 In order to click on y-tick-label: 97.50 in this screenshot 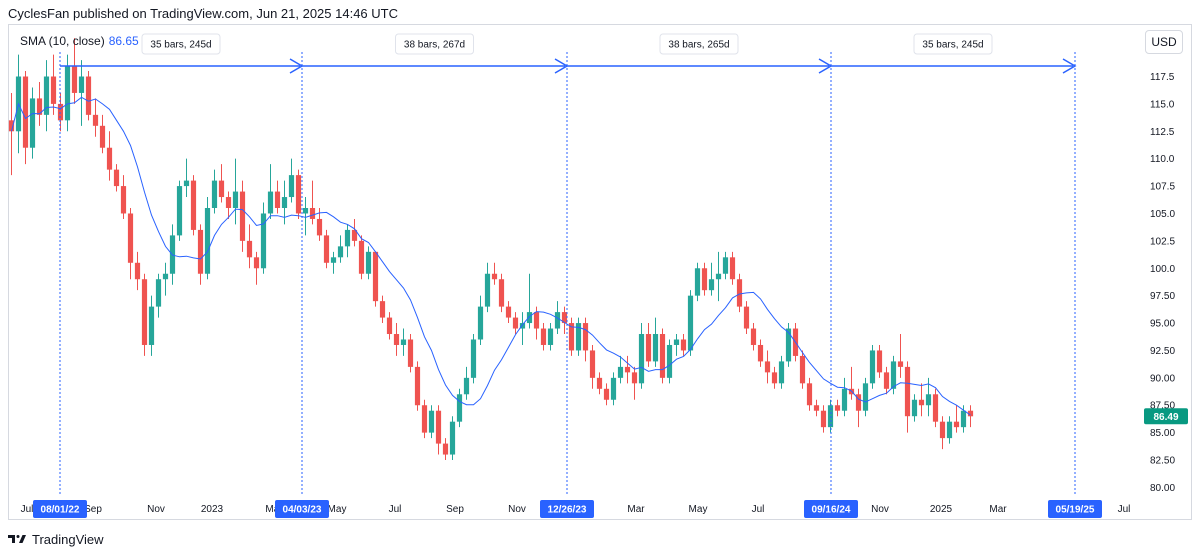, I will do `click(1162, 296)`.